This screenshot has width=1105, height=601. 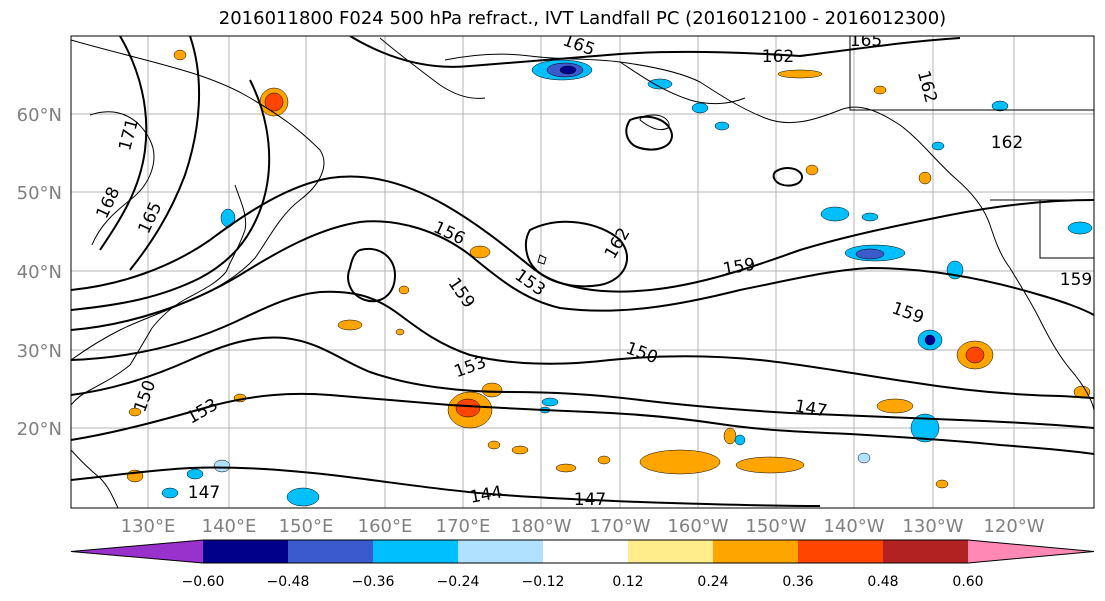 I want to click on longitude-label: 160°W, so click(x=697, y=526).